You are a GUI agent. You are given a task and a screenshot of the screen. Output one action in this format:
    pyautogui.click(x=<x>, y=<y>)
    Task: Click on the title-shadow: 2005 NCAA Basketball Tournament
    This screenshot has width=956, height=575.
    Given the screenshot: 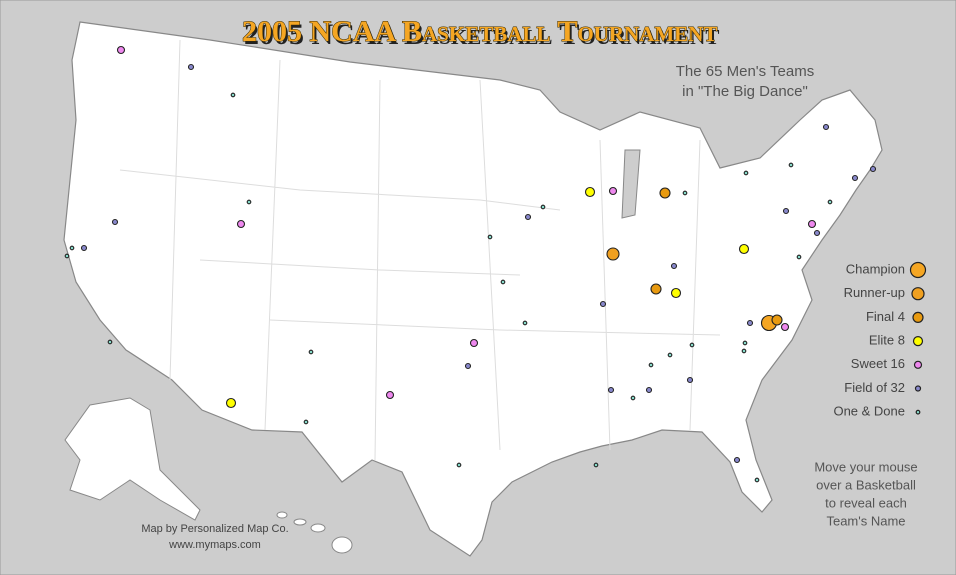 What is the action you would take?
    pyautogui.click(x=481, y=34)
    